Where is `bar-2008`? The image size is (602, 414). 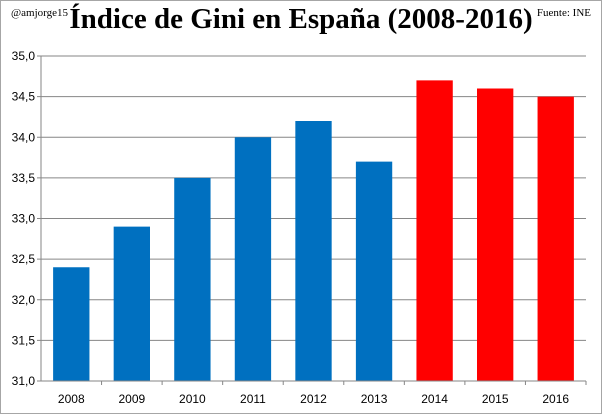
bar-2008 is located at coordinates (71, 324).